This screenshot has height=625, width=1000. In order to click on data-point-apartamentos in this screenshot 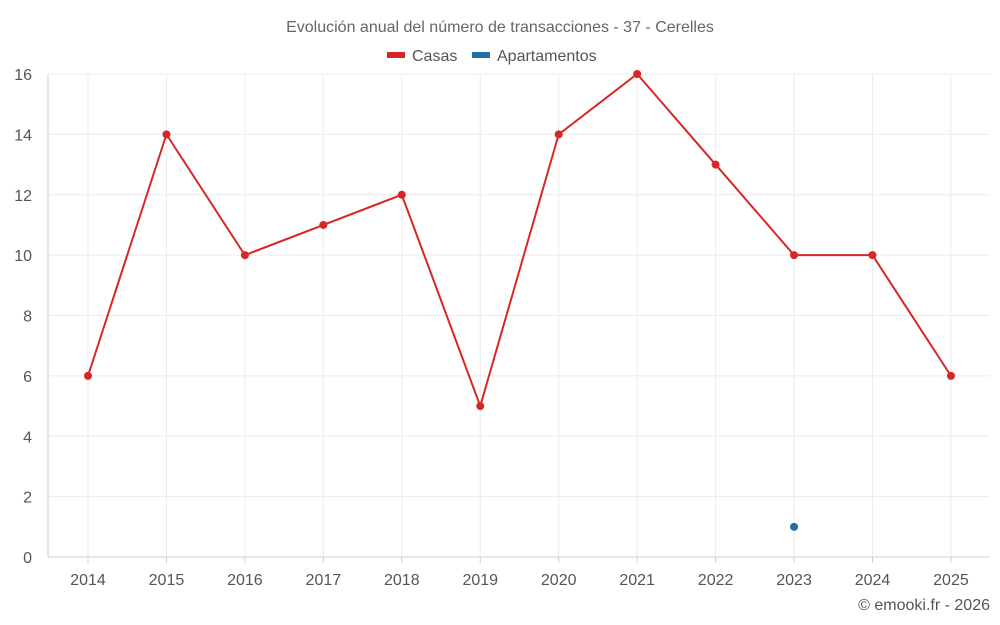, I will do `click(794, 526)`.